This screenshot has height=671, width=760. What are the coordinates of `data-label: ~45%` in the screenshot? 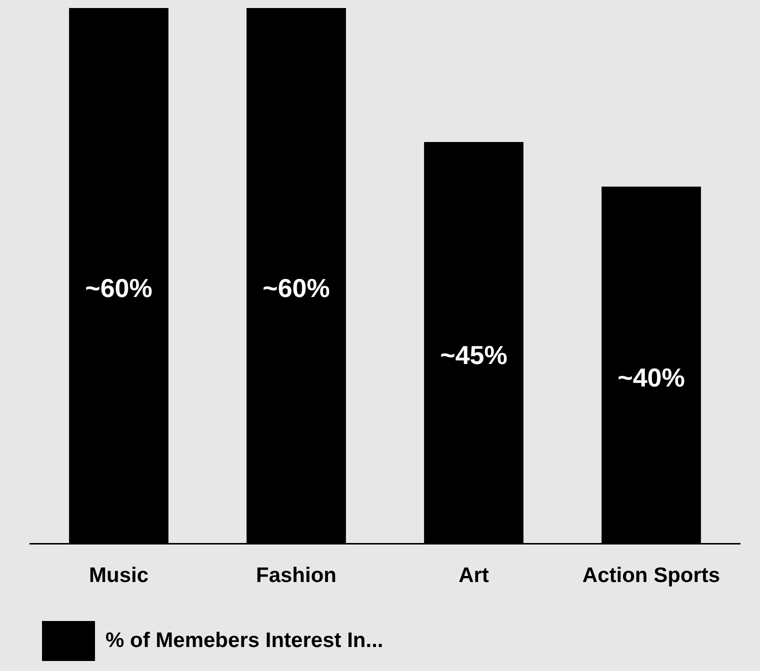 It's located at (474, 355).